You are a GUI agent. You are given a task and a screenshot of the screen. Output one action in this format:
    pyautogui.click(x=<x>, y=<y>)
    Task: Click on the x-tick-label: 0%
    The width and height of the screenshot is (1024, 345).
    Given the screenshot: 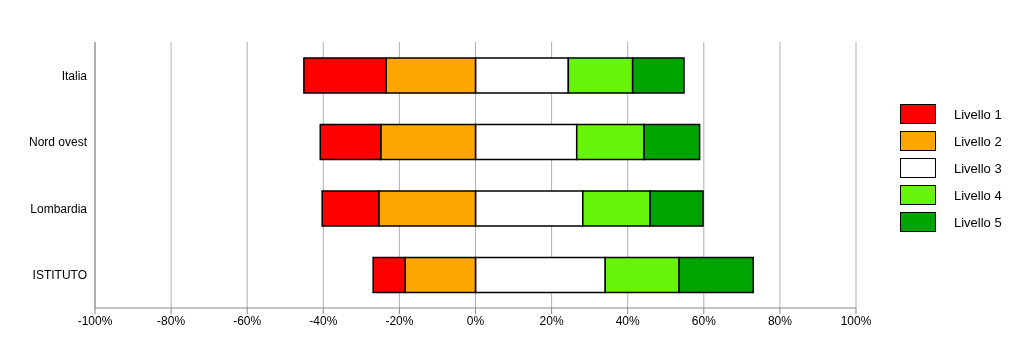 What is the action you would take?
    pyautogui.click(x=475, y=320)
    